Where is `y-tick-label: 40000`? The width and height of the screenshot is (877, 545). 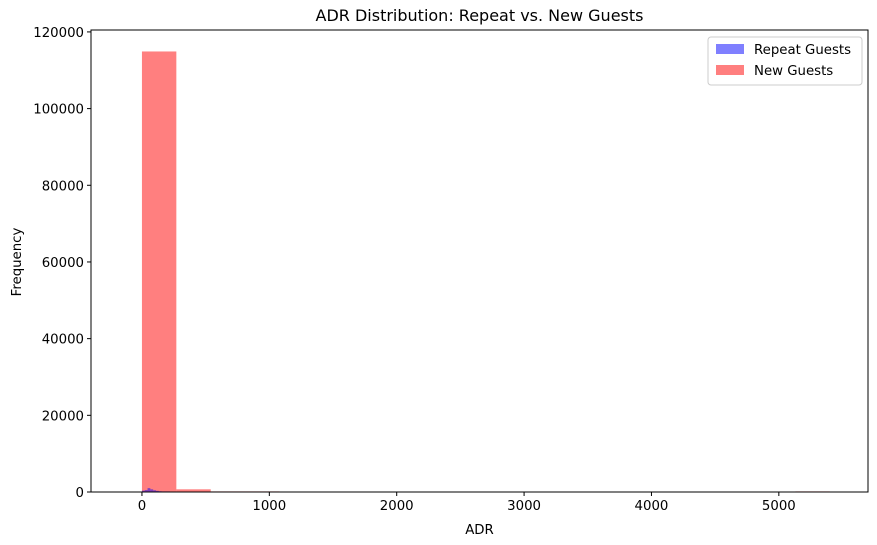 y-tick-label: 40000 is located at coordinates (63, 340).